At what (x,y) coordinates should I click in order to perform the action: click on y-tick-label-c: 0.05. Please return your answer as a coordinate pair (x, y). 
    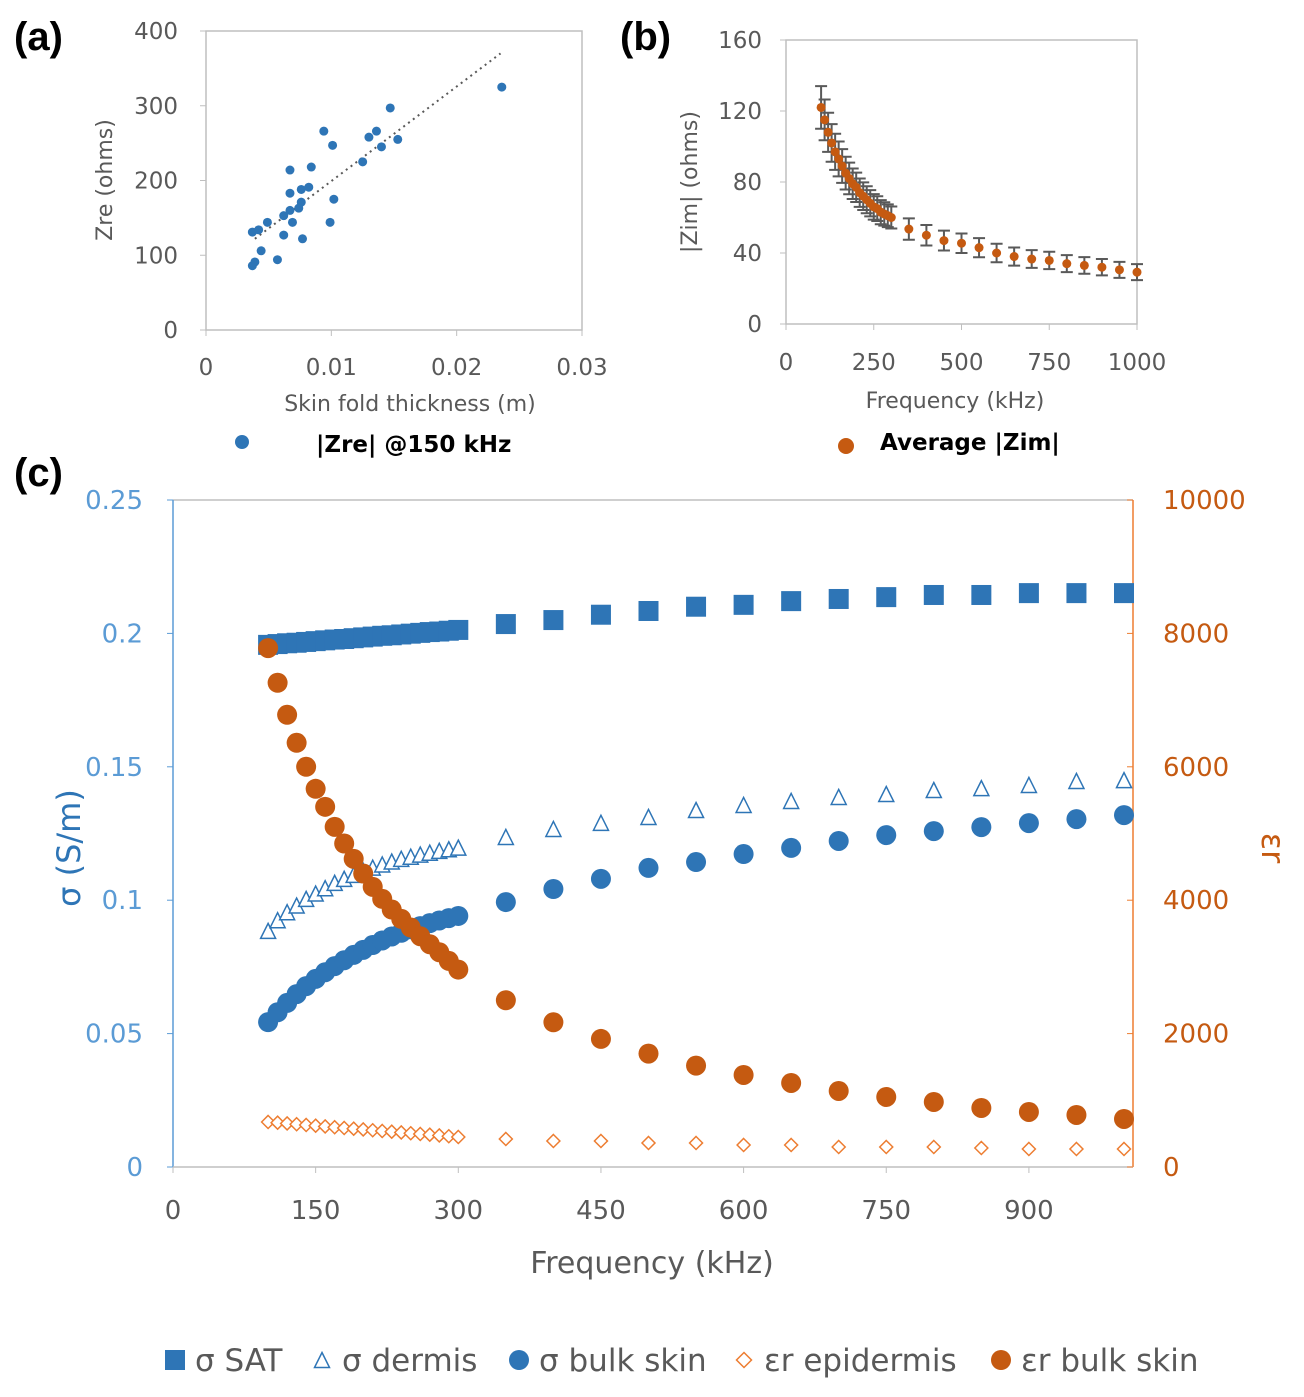
    Looking at the image, I should click on (114, 1035).